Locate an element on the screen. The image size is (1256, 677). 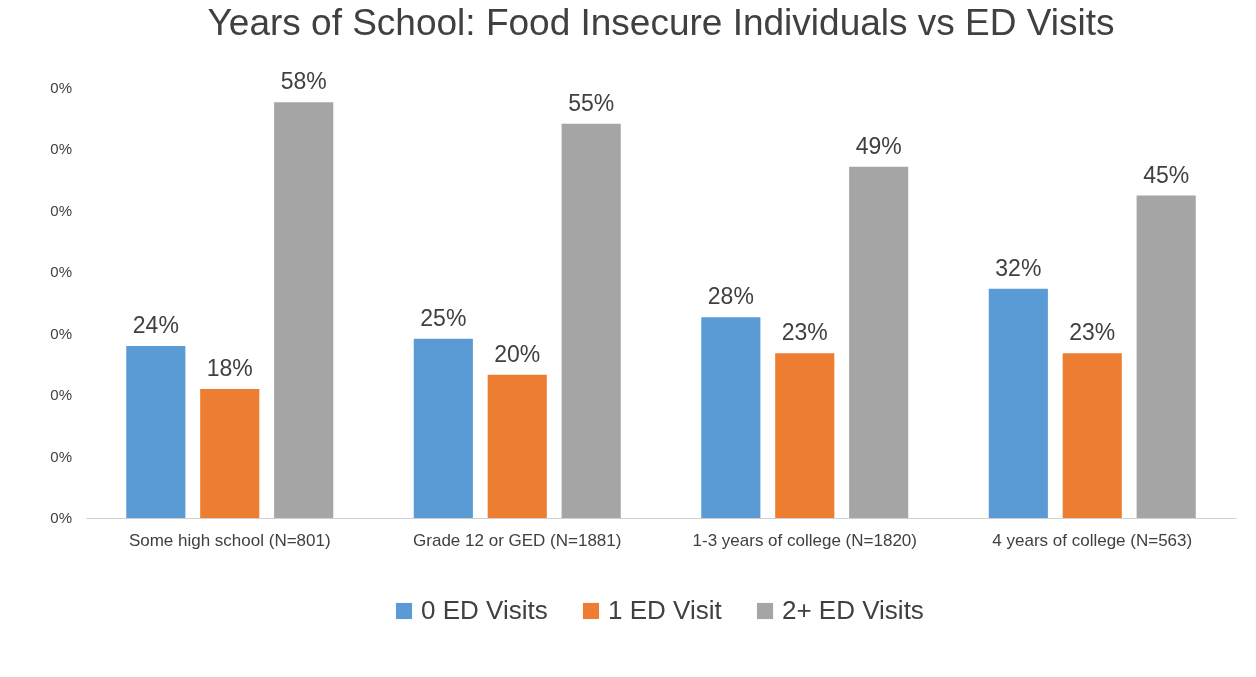
x-tick-label: Some high school (N=801) is located at coordinates (229, 540).